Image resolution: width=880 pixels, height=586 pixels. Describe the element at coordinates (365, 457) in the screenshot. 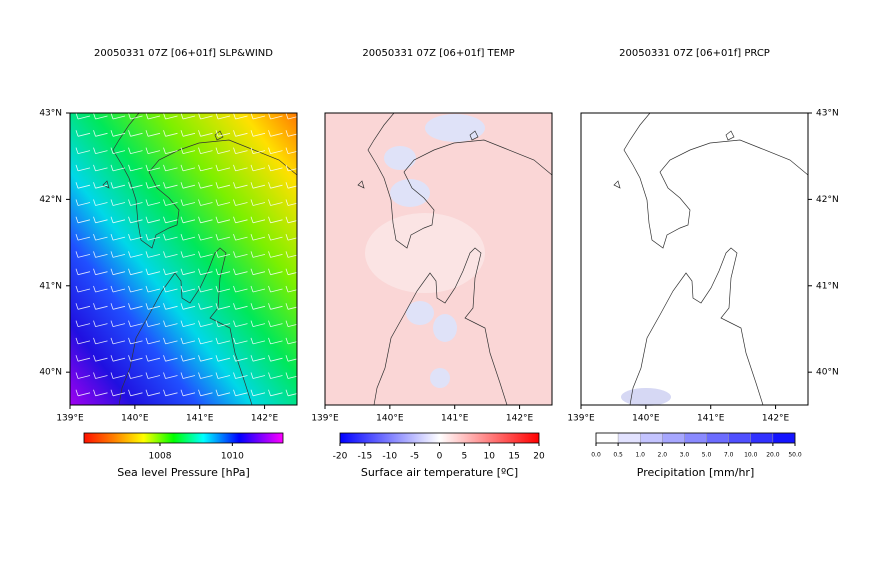

I see `colorbar-tick-label: -15` at that location.